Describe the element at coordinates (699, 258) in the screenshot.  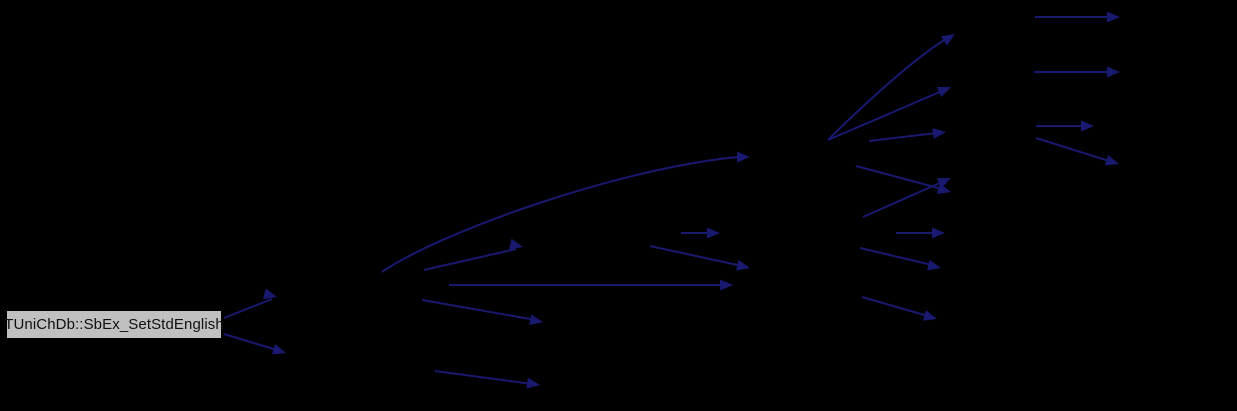
I see `edge-mid-diag` at that location.